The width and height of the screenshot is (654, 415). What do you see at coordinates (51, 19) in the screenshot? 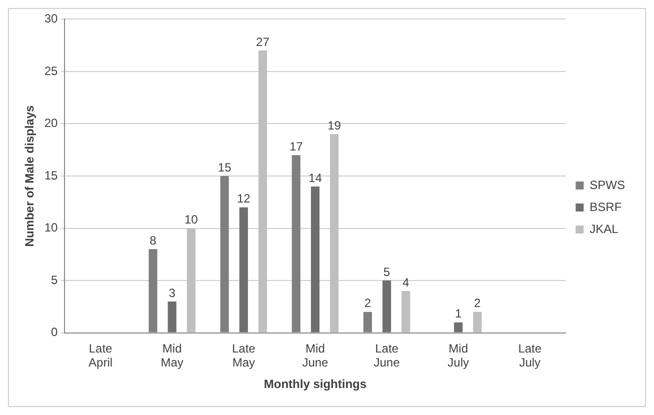
I see `y-tick-label: 30` at bounding box center [51, 19].